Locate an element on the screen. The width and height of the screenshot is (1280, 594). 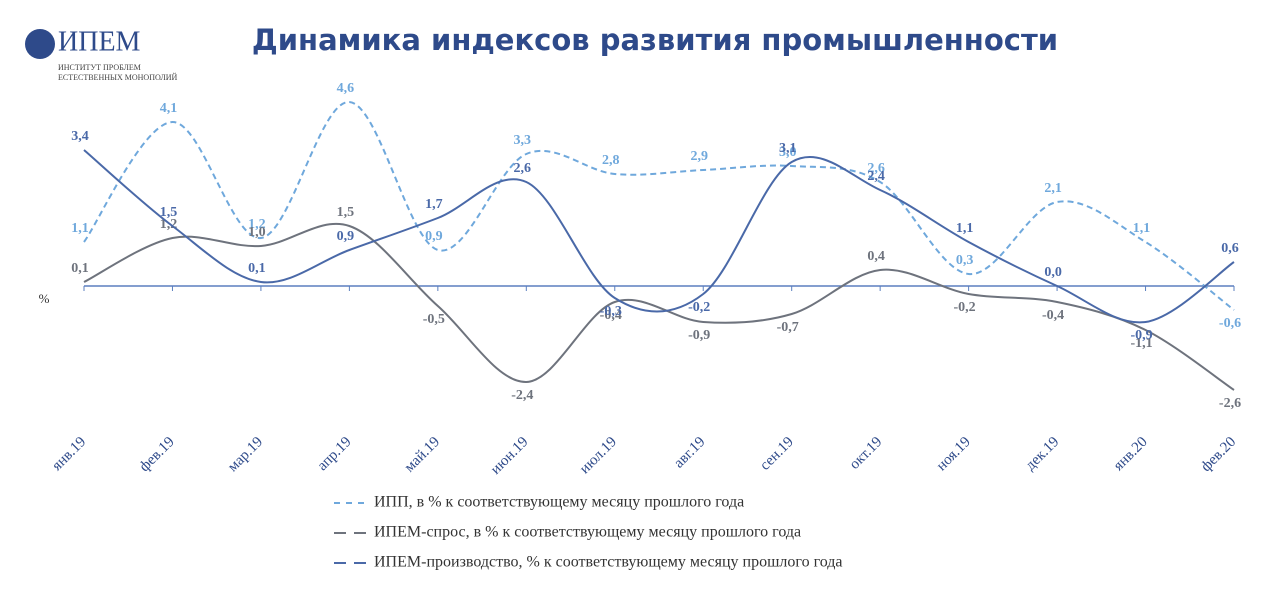
data-label: 2,4 is located at coordinates (876, 176).